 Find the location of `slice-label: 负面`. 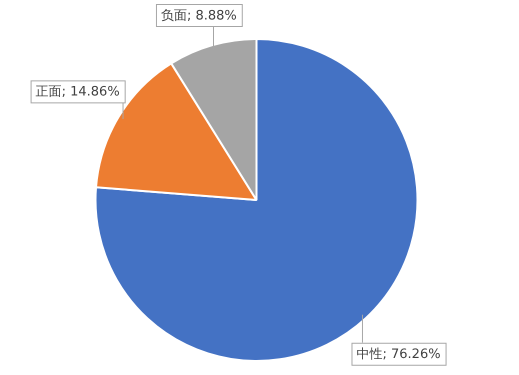

slice-label: 负面 is located at coordinates (173, 16).